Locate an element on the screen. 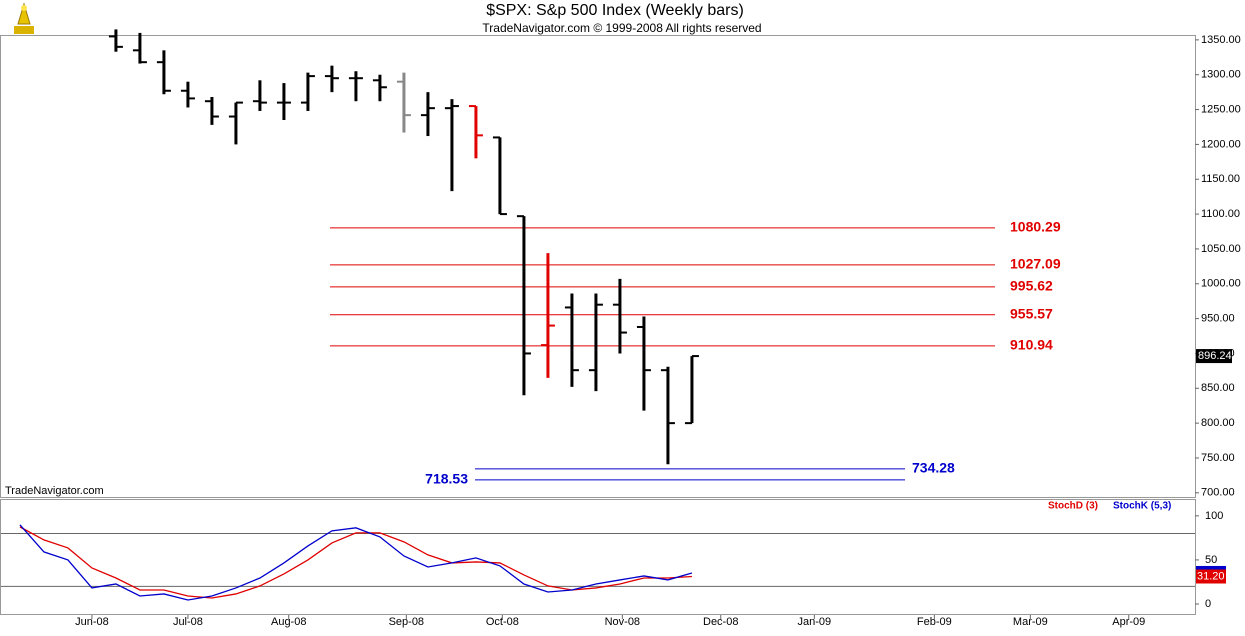 The width and height of the screenshot is (1245, 636). level-label: 734.28 is located at coordinates (933, 468).